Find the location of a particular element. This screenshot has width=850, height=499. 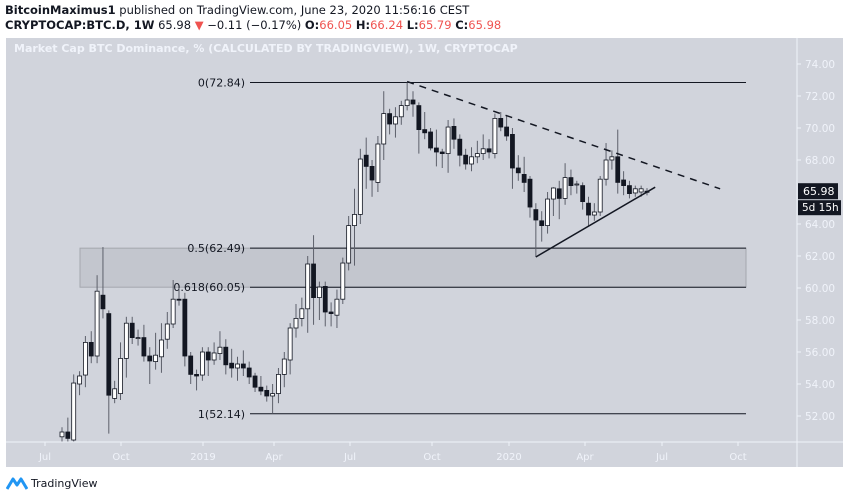

price-tick-label: 56.00 is located at coordinates (820, 353).